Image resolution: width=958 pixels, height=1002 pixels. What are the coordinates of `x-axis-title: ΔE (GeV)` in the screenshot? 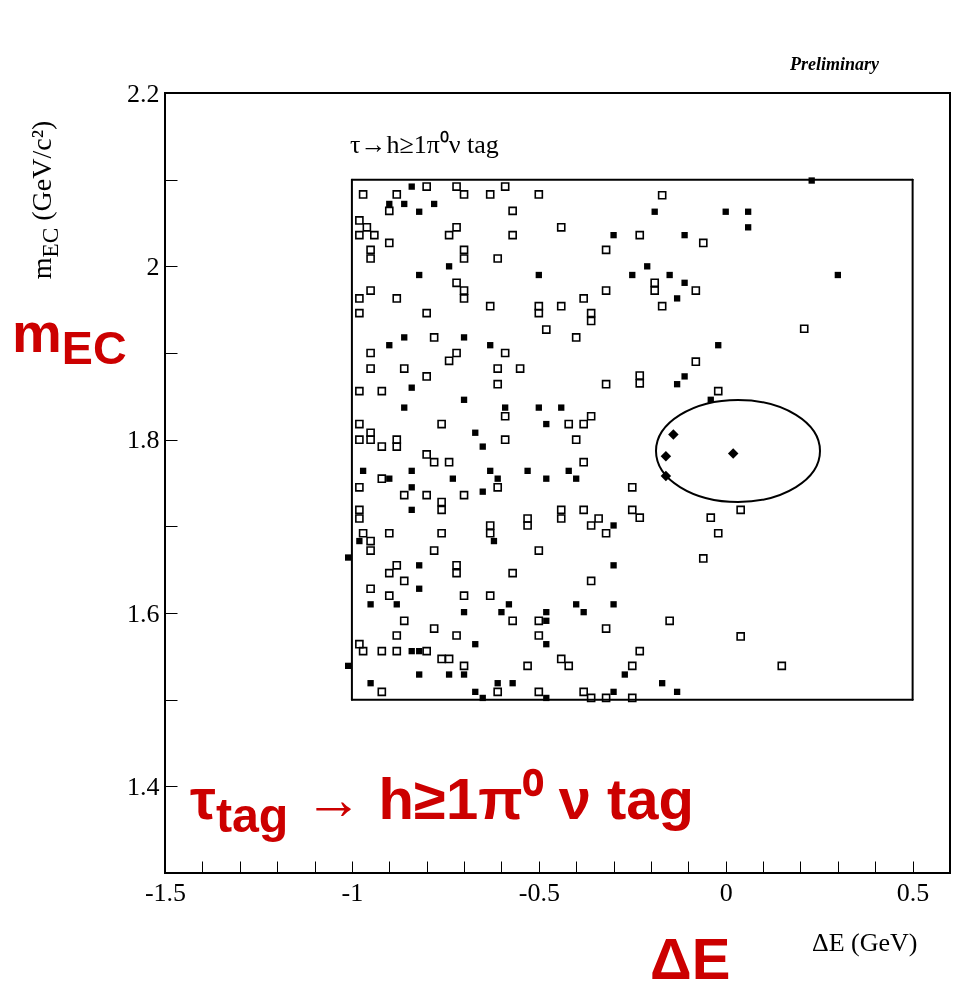 It's located at (865, 942).